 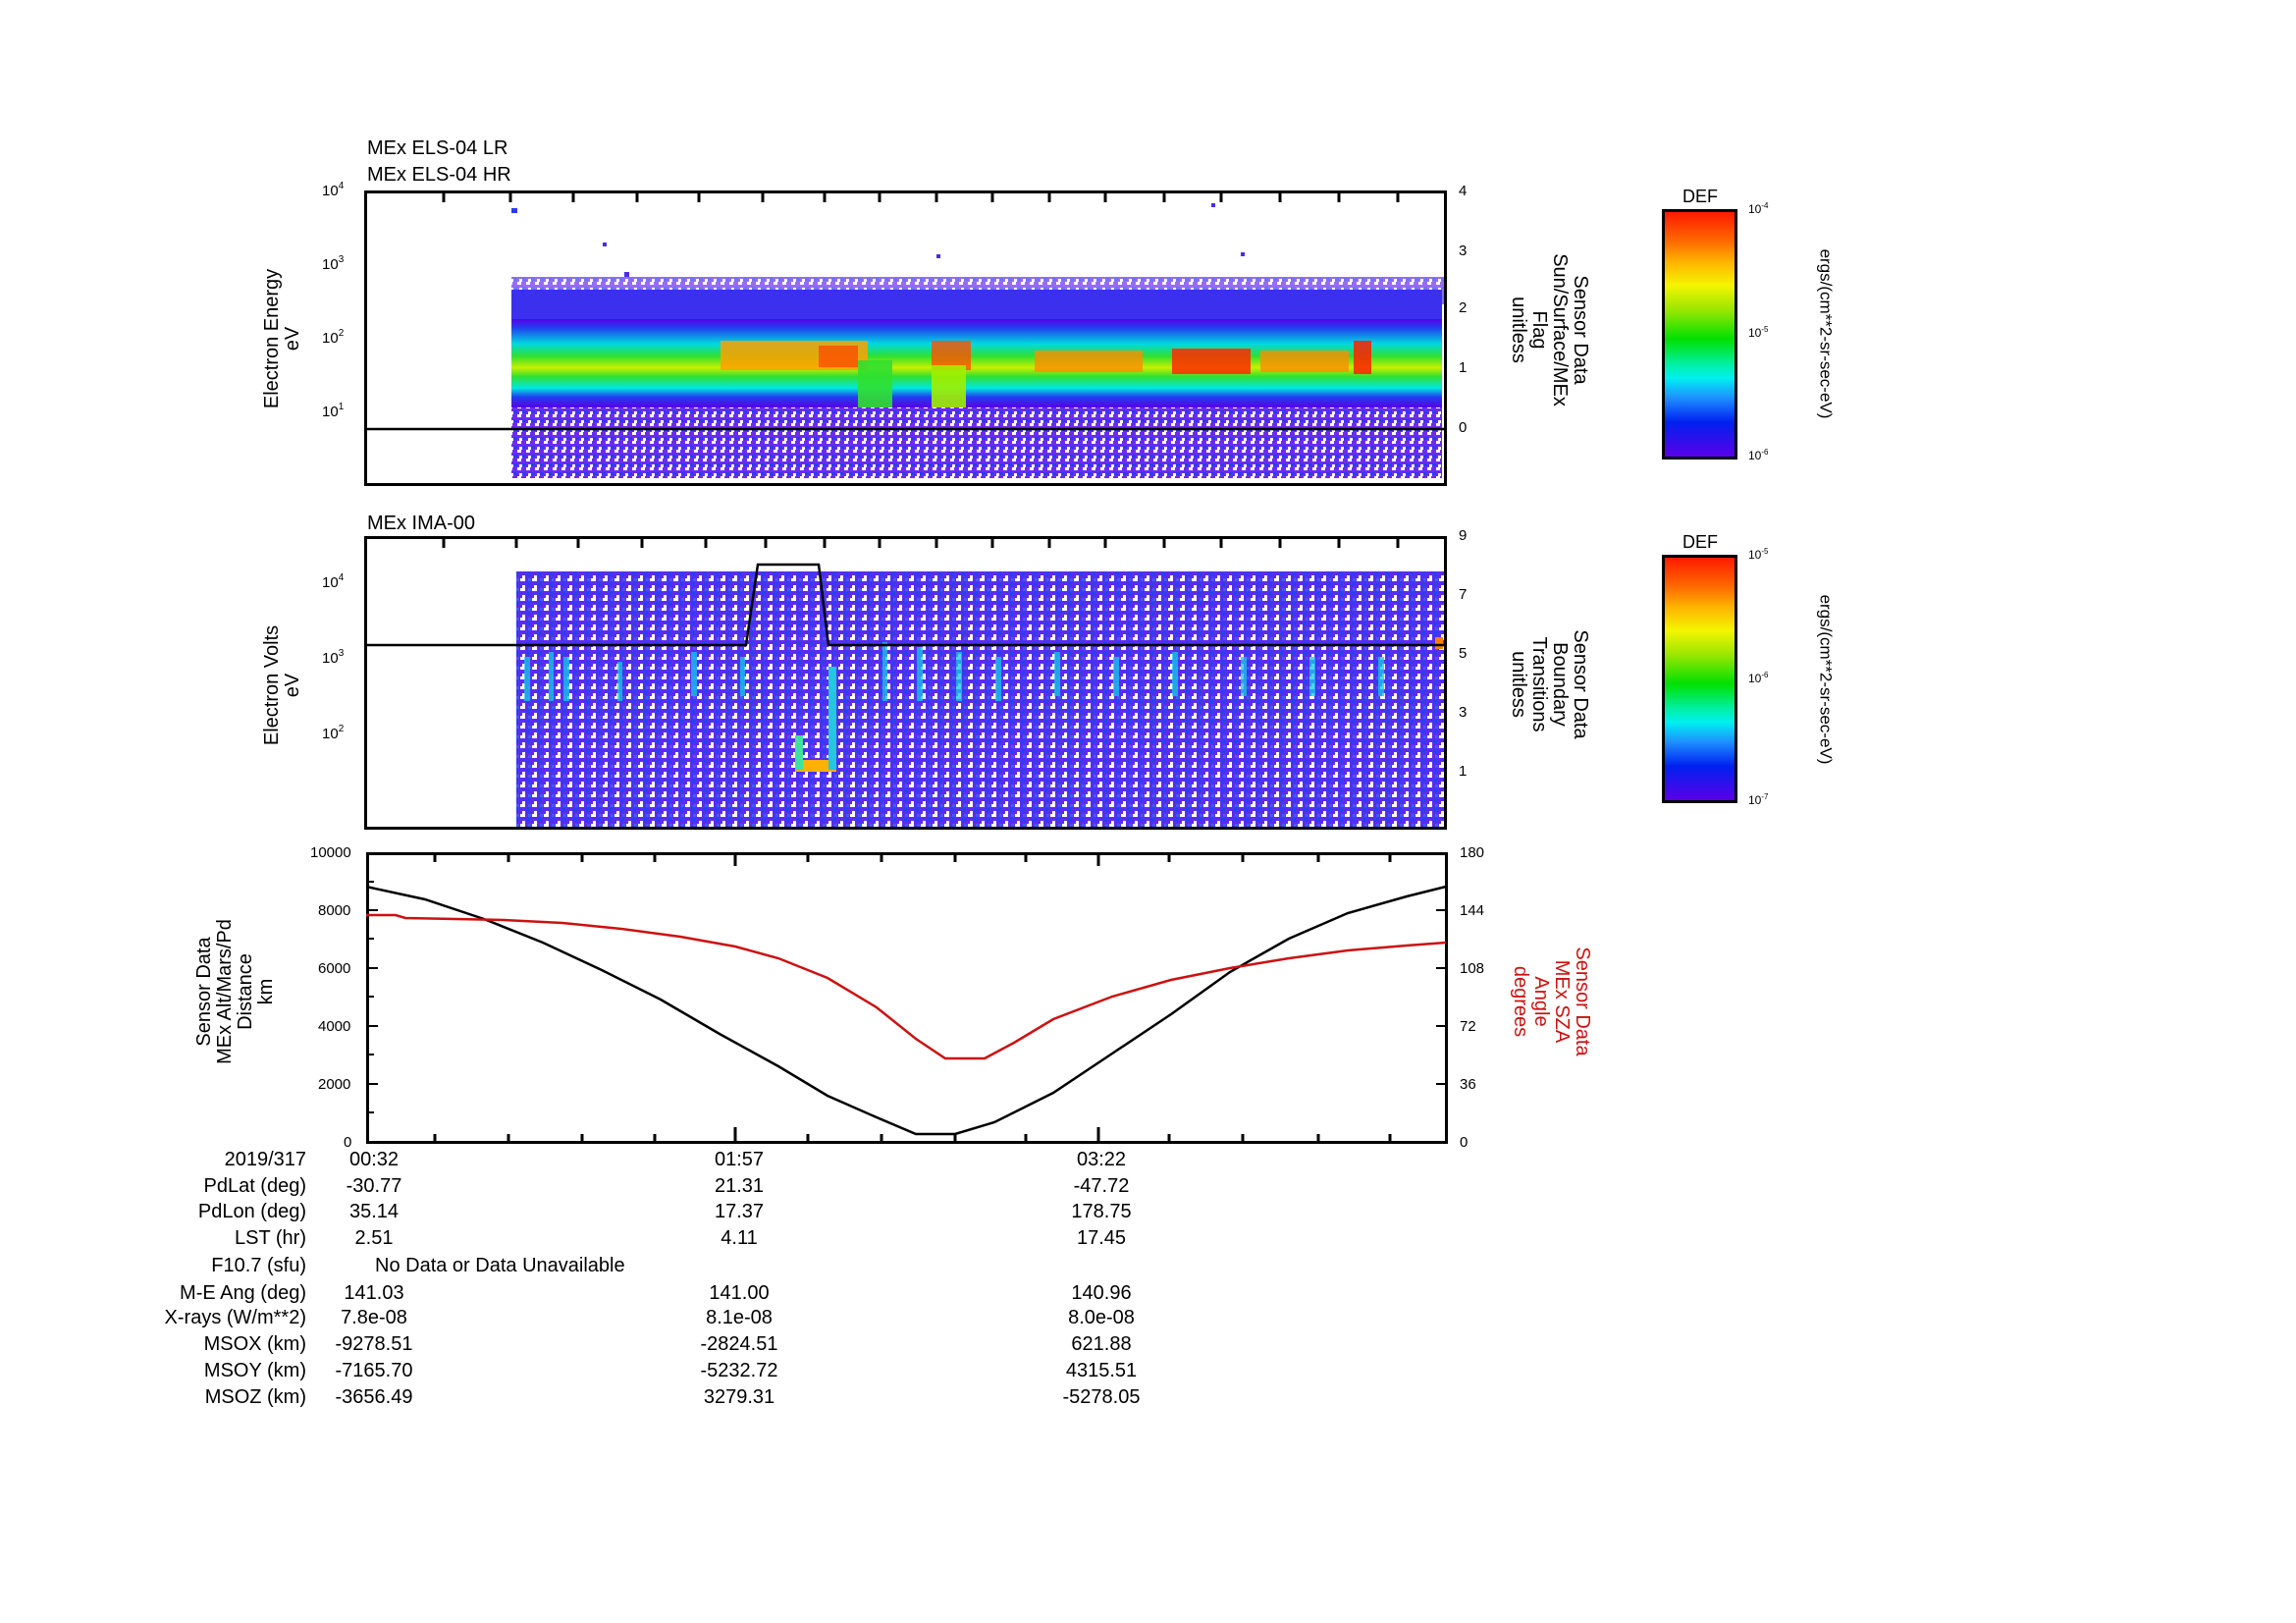 I want to click on els-spectrogram-panel, so click(x=905, y=338).